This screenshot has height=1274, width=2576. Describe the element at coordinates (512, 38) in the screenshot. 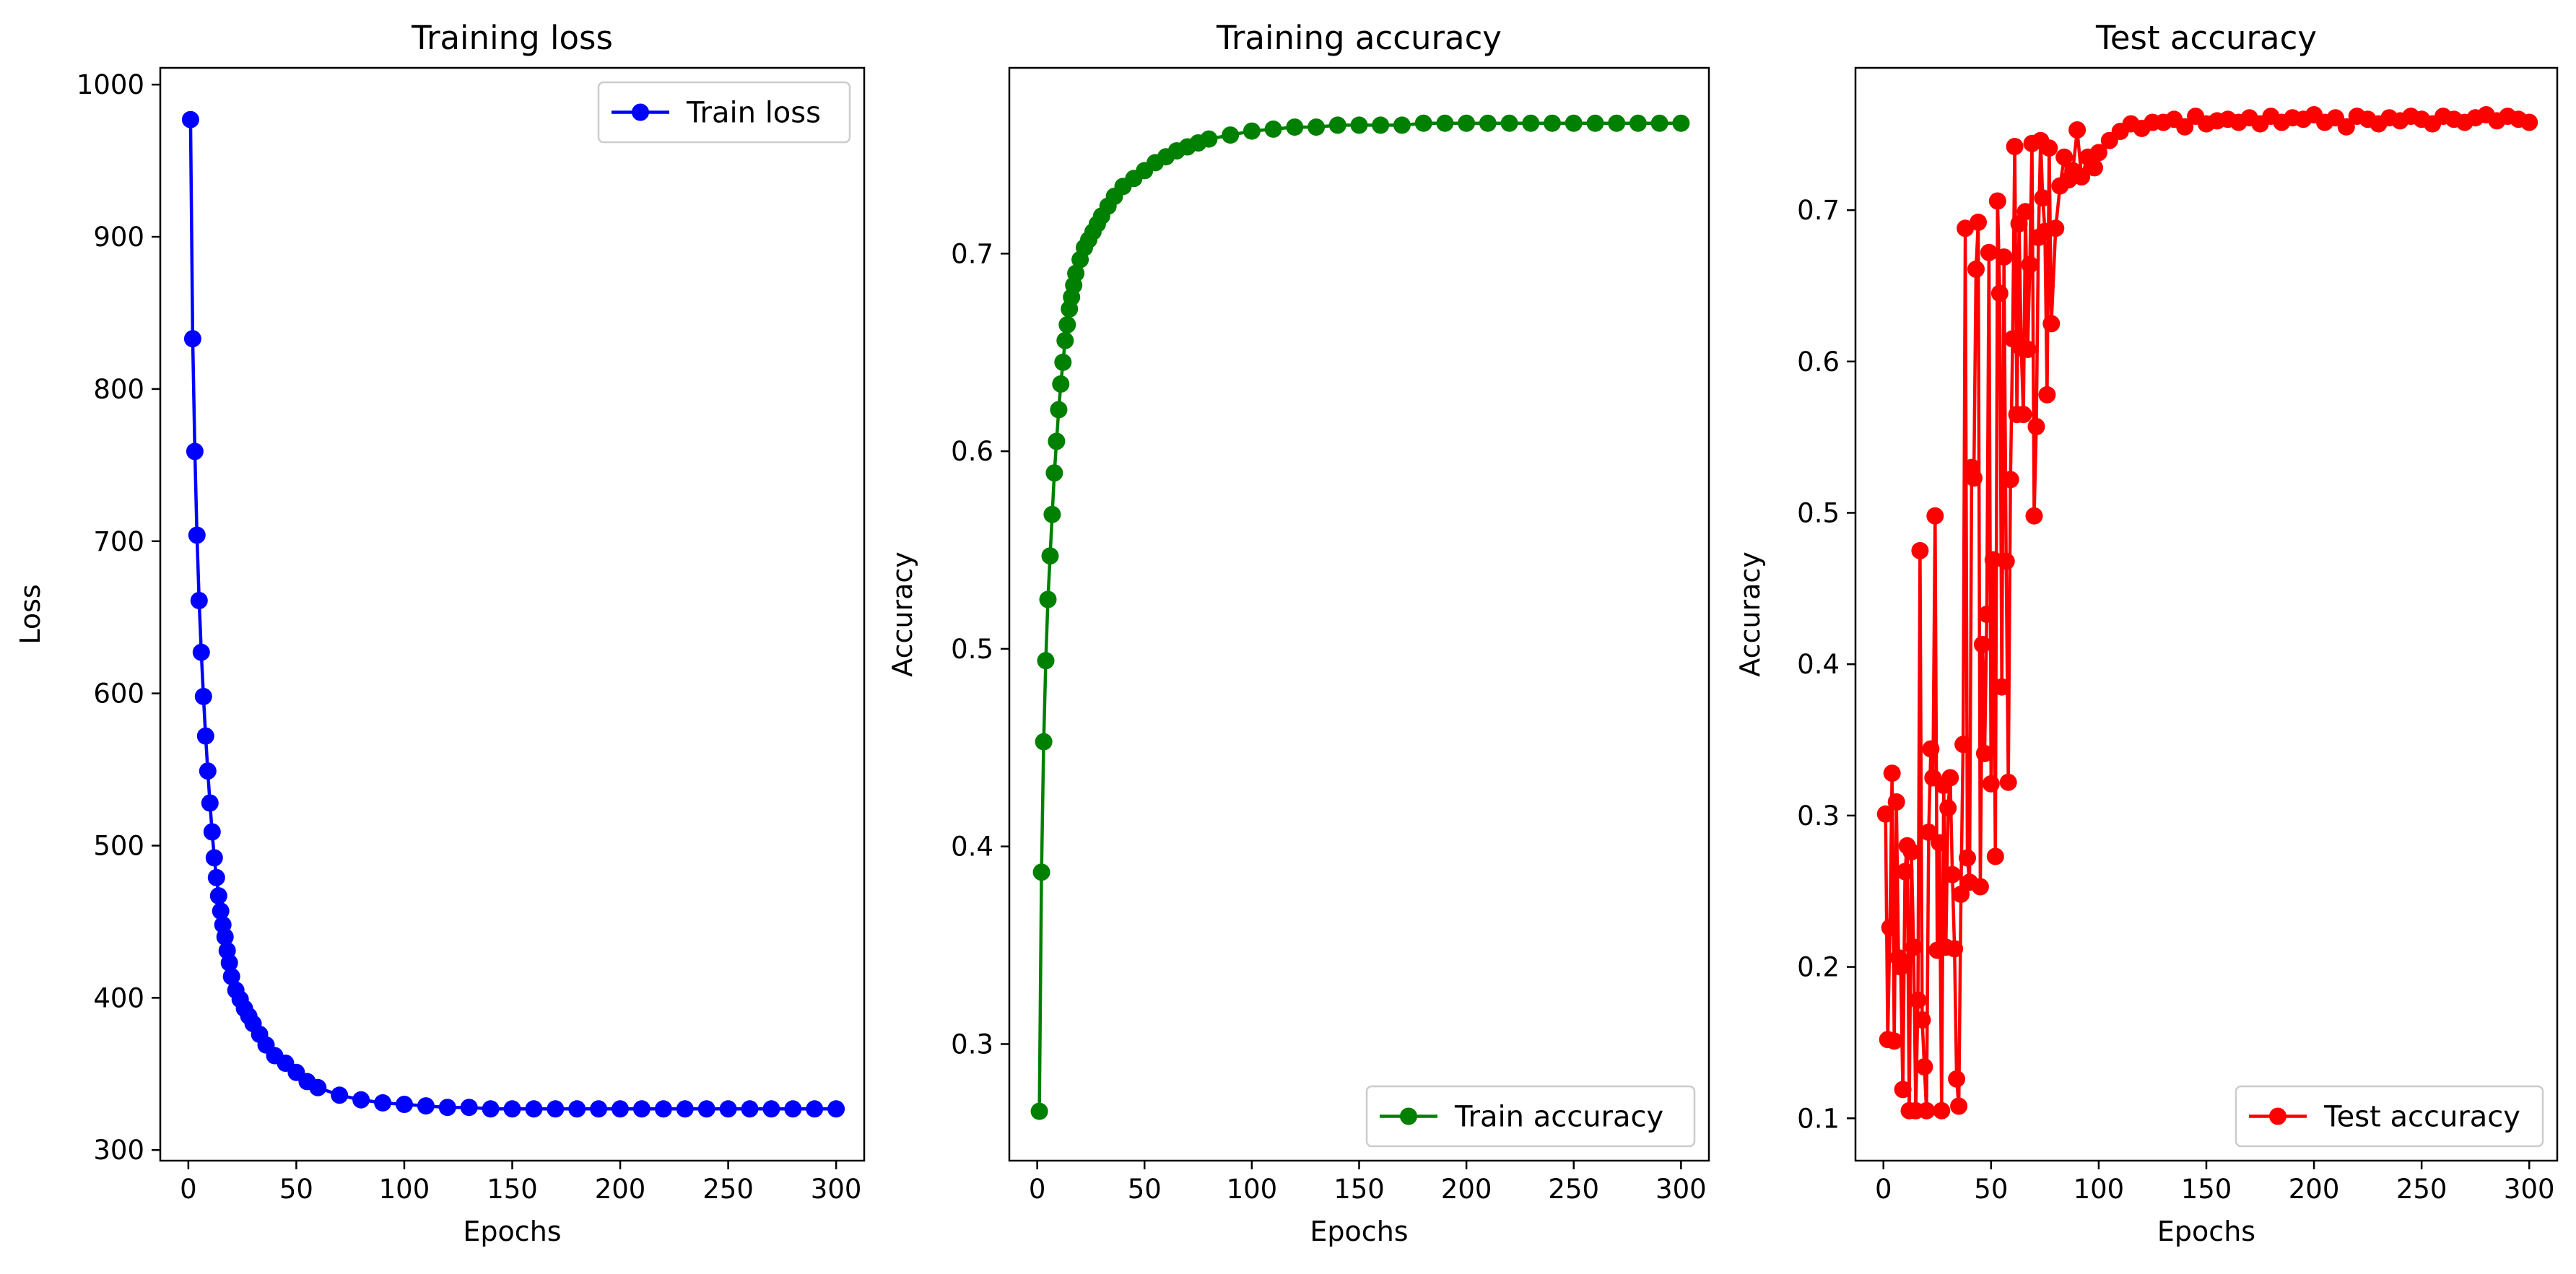

I see `chart-title: Training loss` at that location.